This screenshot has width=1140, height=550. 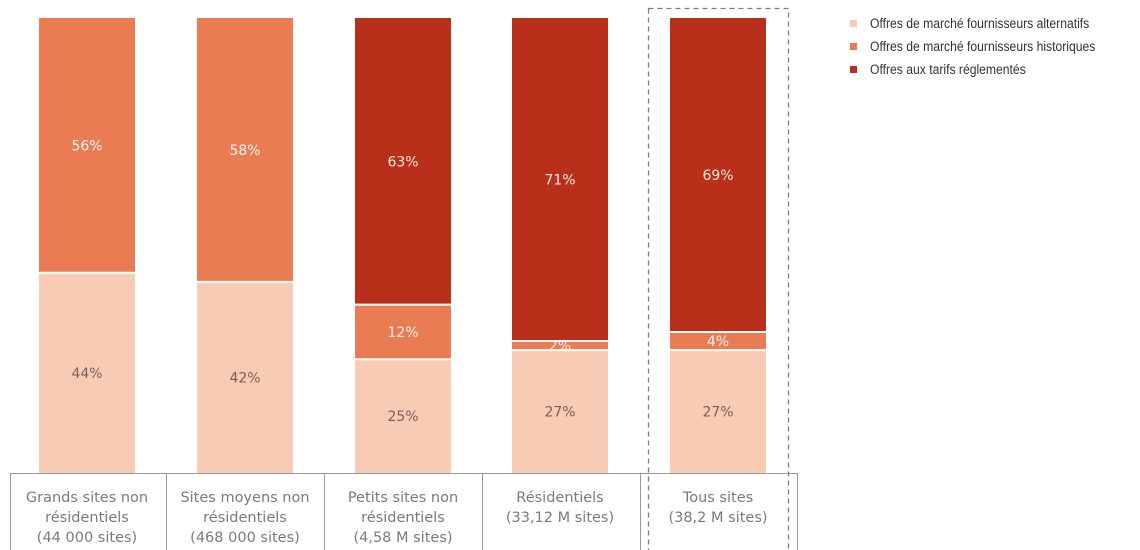 I want to click on category-label: Tous sites, so click(x=717, y=498).